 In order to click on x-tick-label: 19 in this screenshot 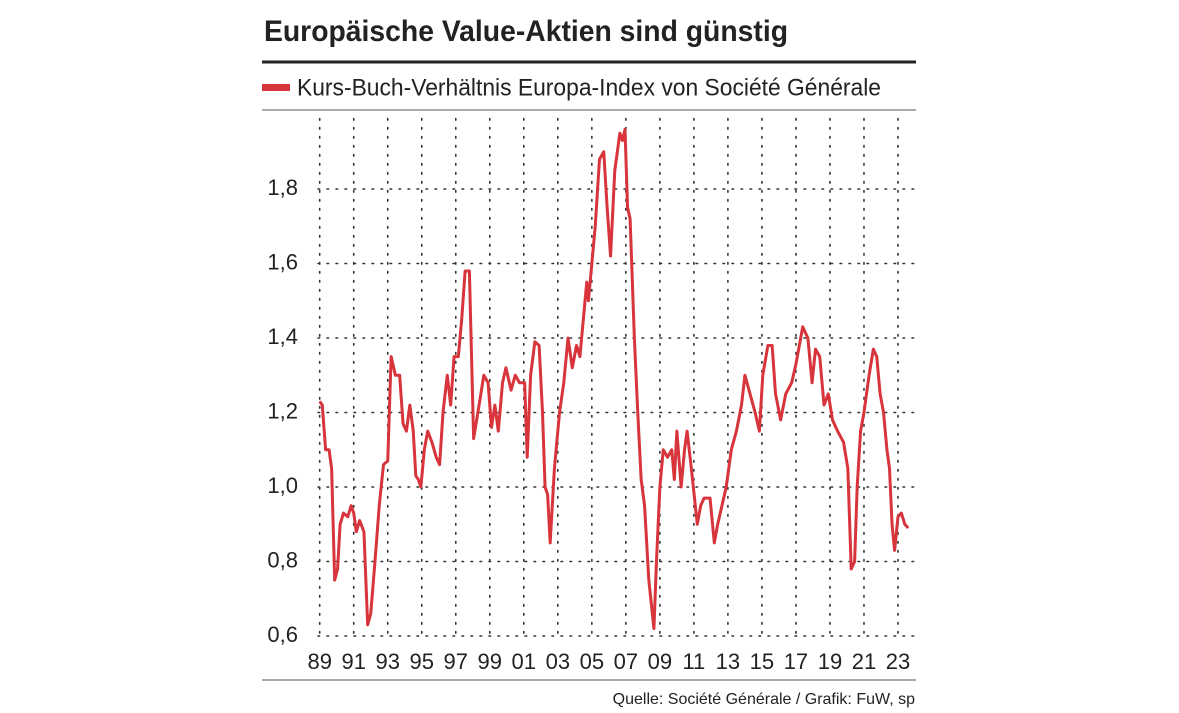, I will do `click(830, 661)`.